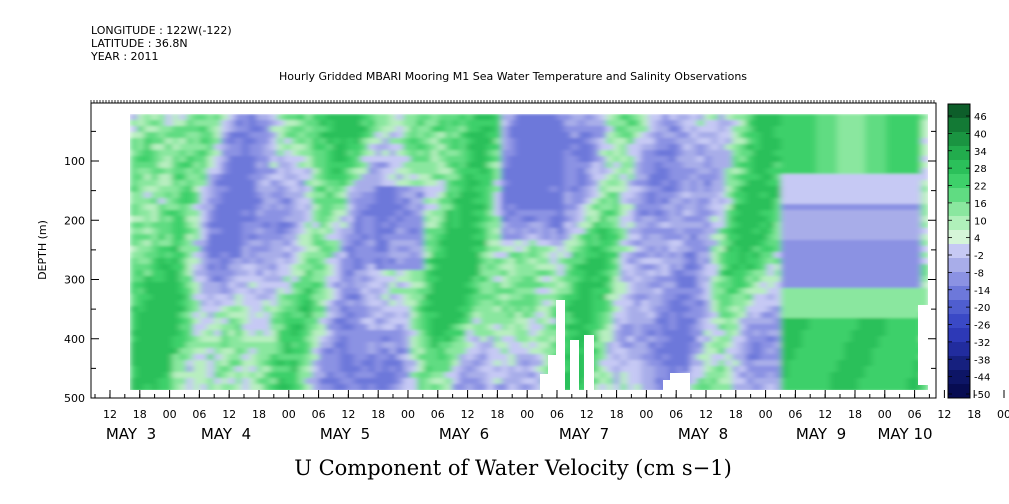 The image size is (1009, 504). What do you see at coordinates (131, 434) in the screenshot?
I see `x-day-label: MAY 3` at bounding box center [131, 434].